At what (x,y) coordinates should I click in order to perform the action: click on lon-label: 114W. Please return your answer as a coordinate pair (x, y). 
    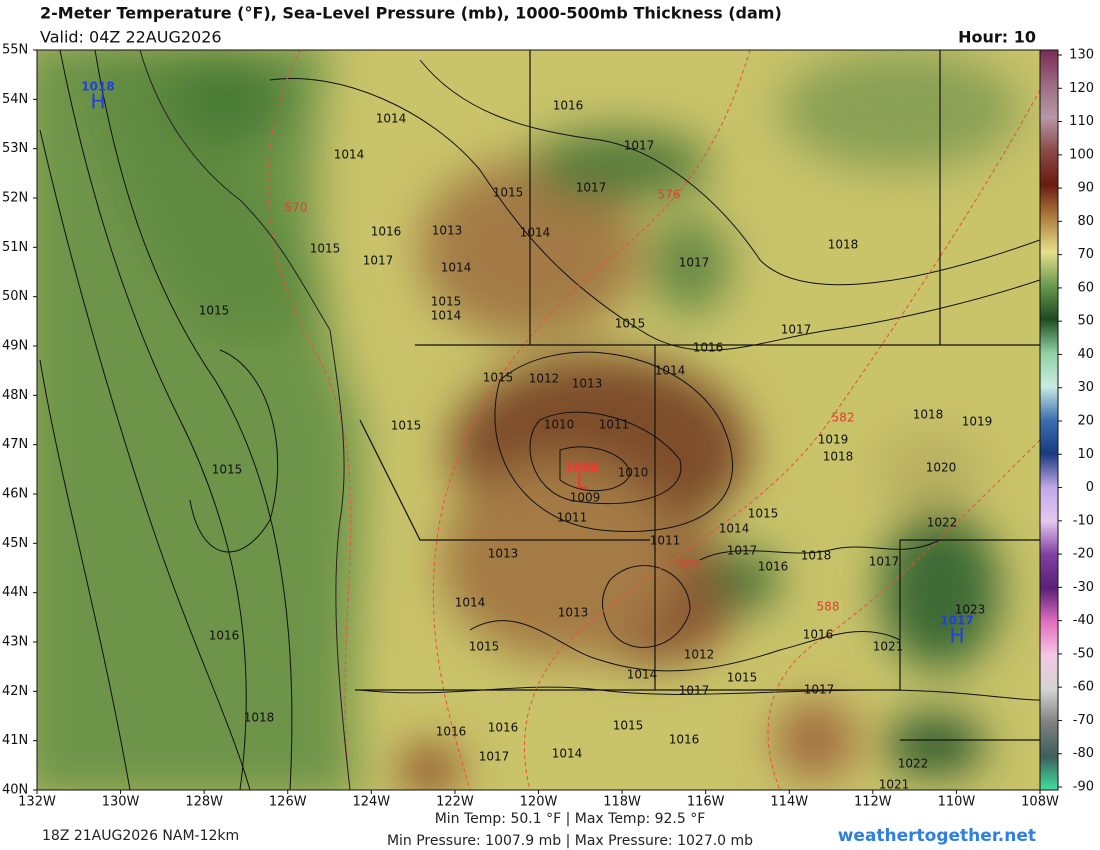
    Looking at the image, I should click on (789, 802).